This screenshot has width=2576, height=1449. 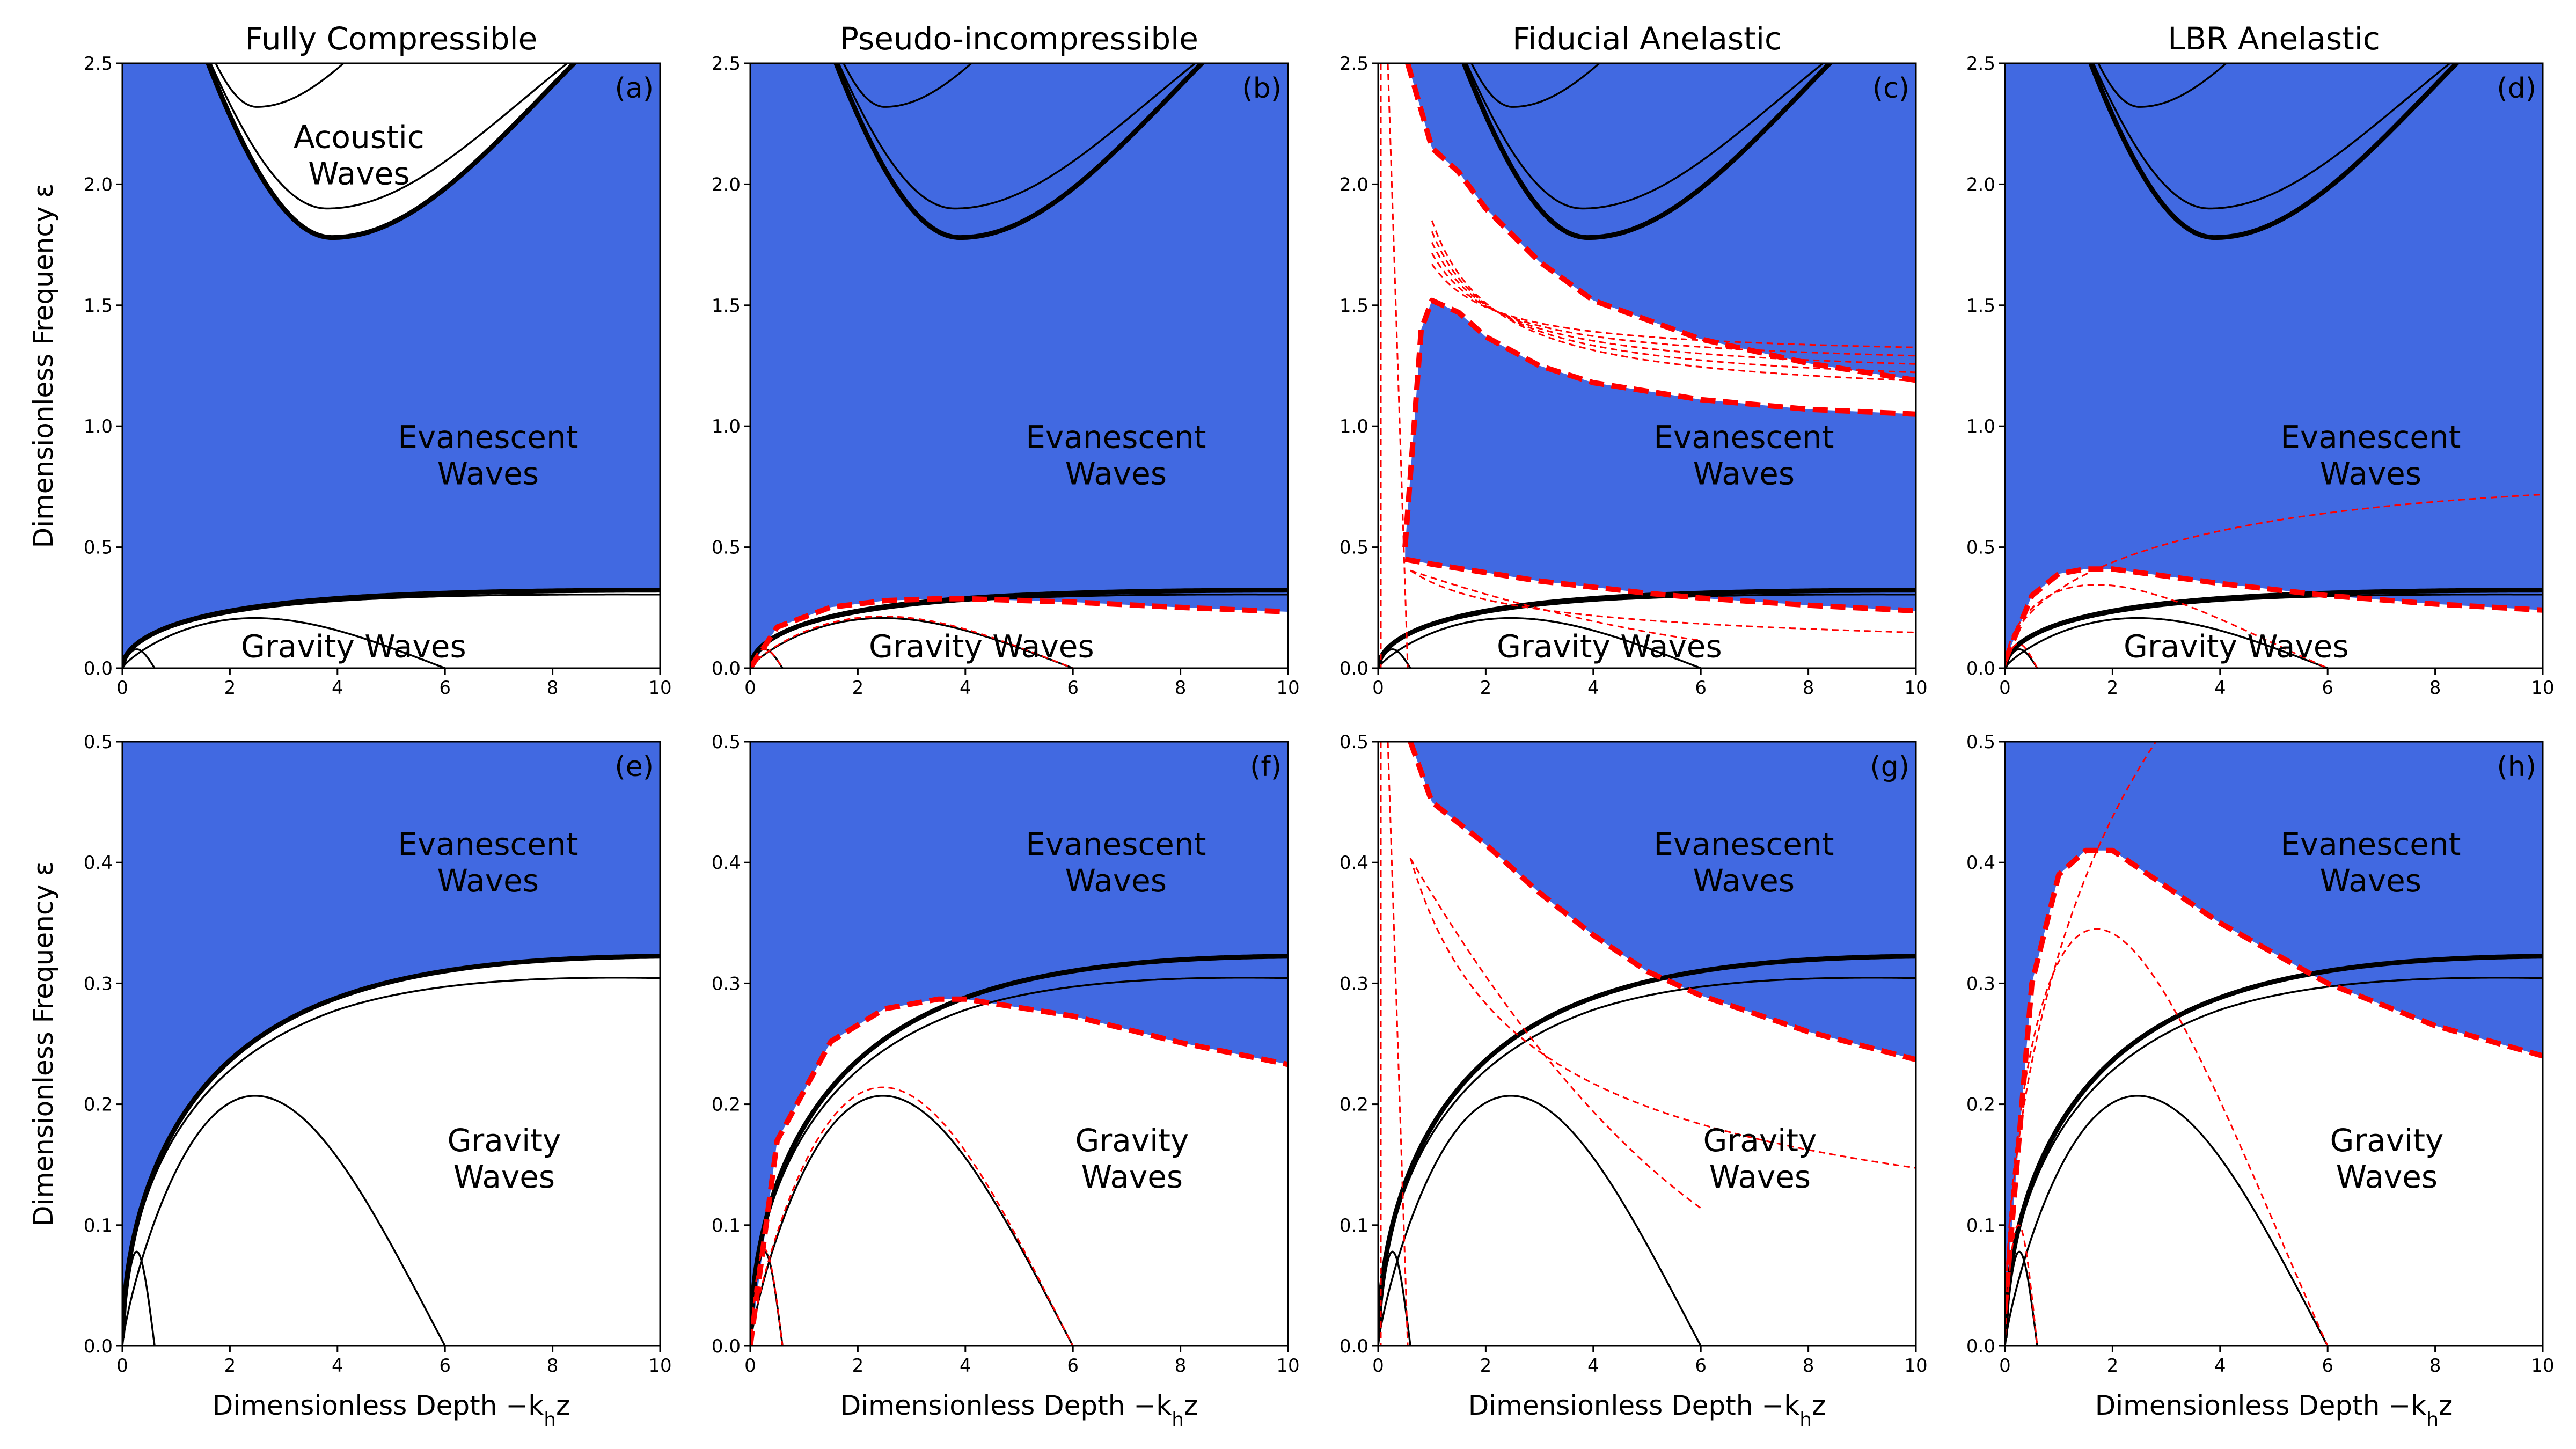 What do you see at coordinates (1354, 983) in the screenshot?
I see `y-tick-label-g-3: 0.3` at bounding box center [1354, 983].